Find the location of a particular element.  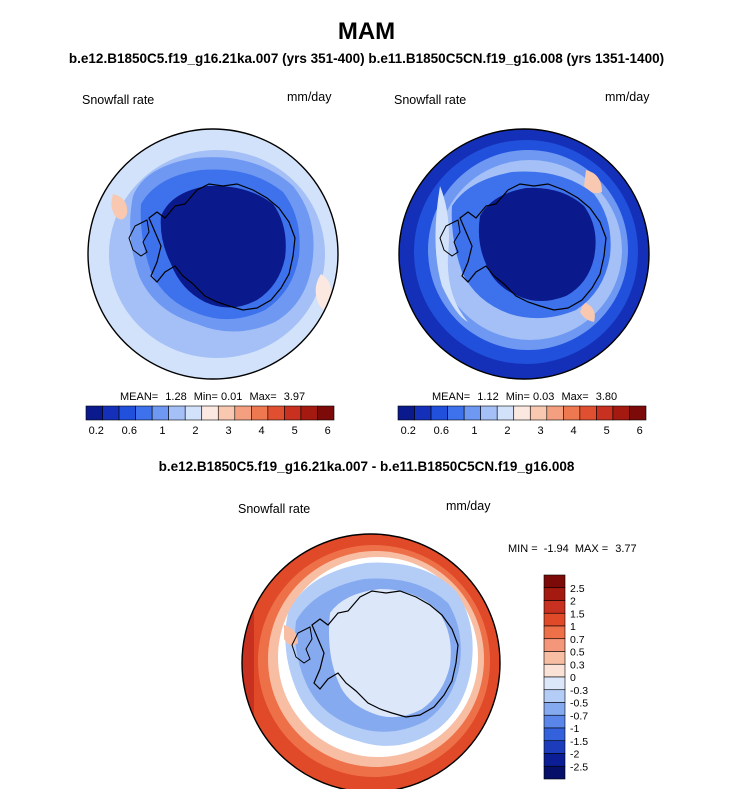

colorbar-1-tick-label: 3 is located at coordinates (228, 431).